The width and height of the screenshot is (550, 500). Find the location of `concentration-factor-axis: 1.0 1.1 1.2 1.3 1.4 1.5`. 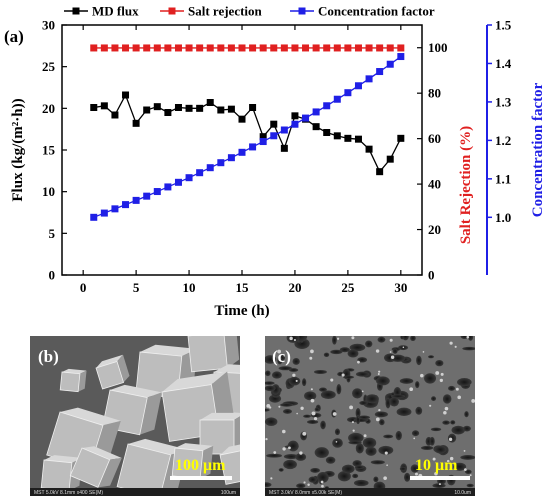

concentration-factor-axis: 1.0 1.1 1.2 1.3 1.4 1.5 is located at coordinates (499, 146).